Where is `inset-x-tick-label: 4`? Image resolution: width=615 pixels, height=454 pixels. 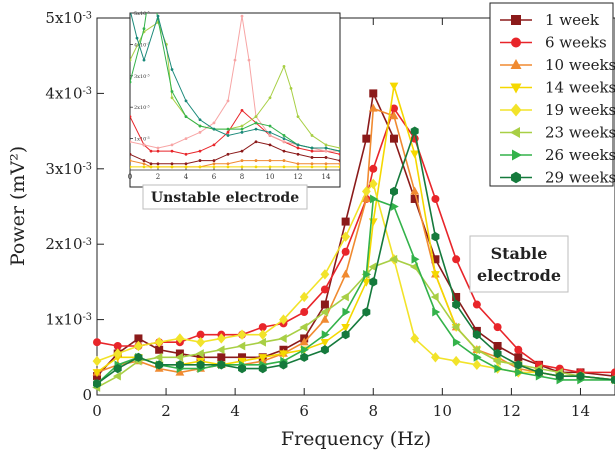 inset-x-tick-label: 4 is located at coordinates (186, 177).